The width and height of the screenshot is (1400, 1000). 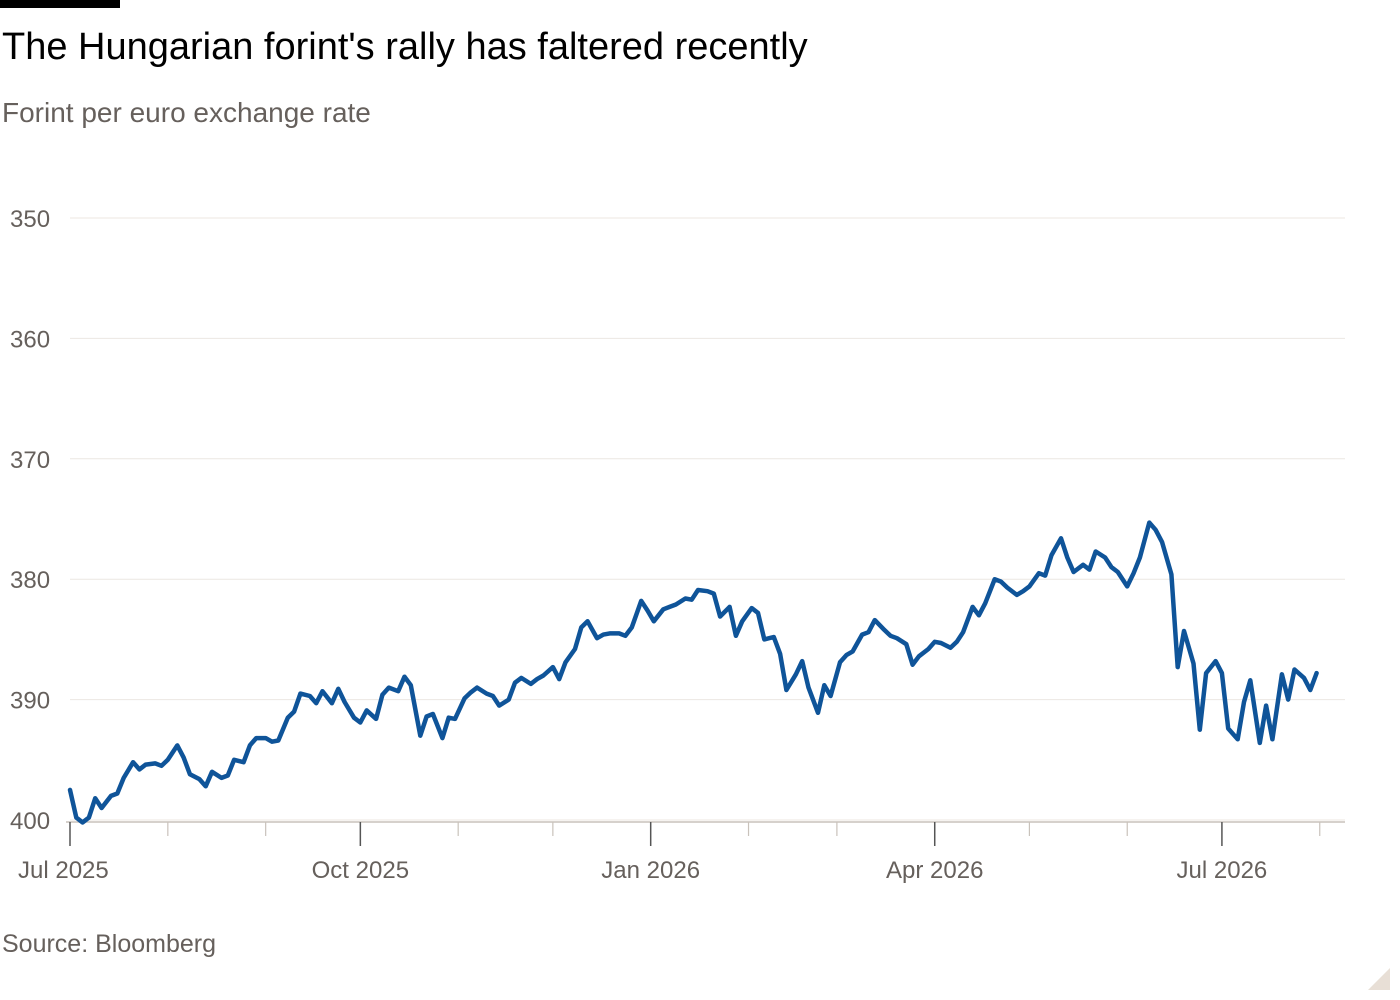 What do you see at coordinates (30, 580) in the screenshot?
I see `y-tick-label: 380` at bounding box center [30, 580].